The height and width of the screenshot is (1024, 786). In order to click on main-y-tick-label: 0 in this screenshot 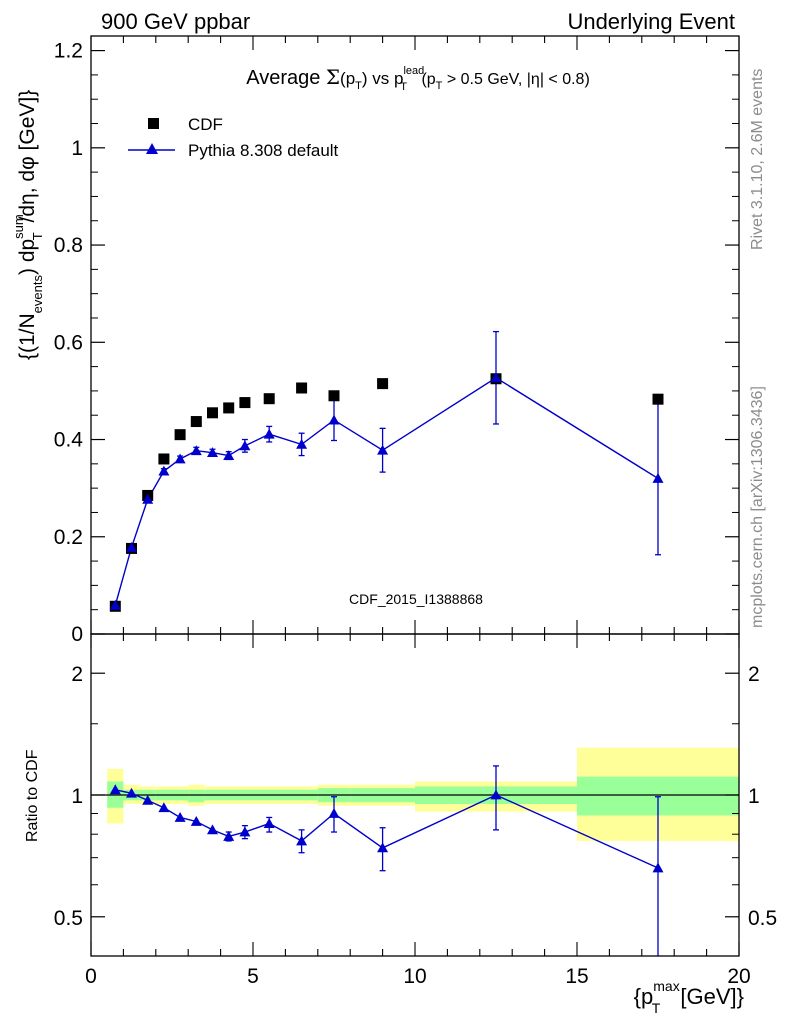, I will do `click(77, 634)`.